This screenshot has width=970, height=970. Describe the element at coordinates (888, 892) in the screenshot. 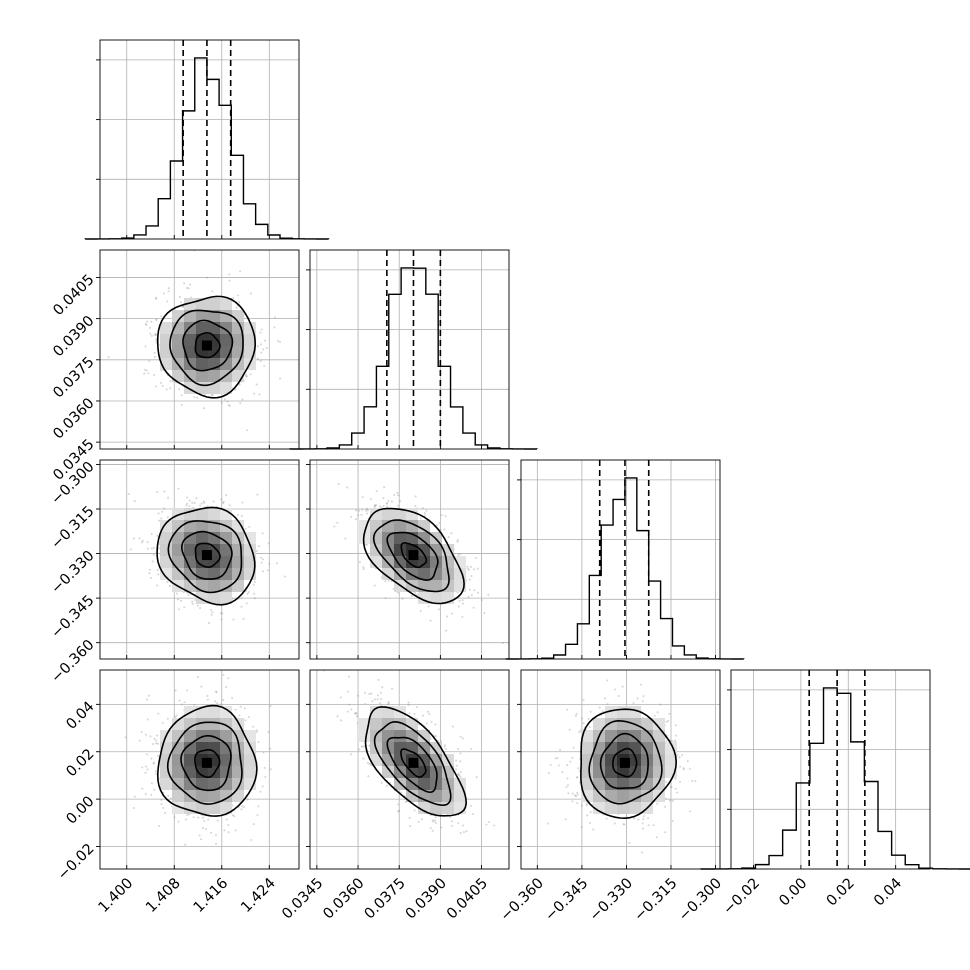

I see `x-tick-label: 0.04` at that location.